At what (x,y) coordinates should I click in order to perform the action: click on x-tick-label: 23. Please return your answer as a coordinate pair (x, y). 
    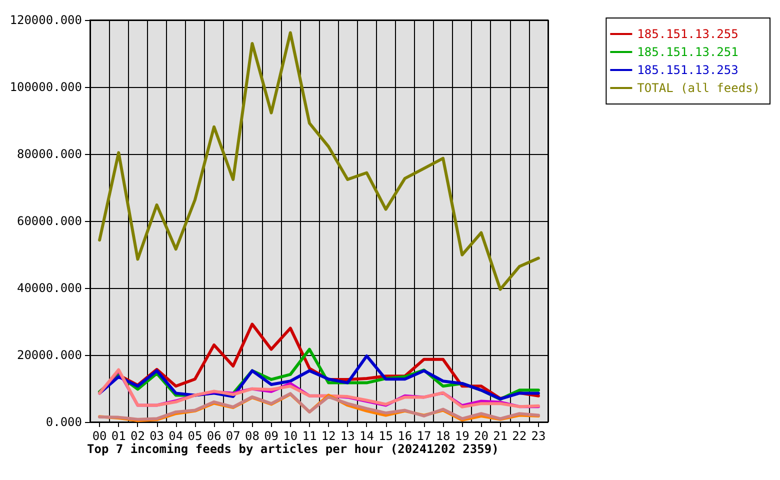
    Looking at the image, I should click on (538, 436).